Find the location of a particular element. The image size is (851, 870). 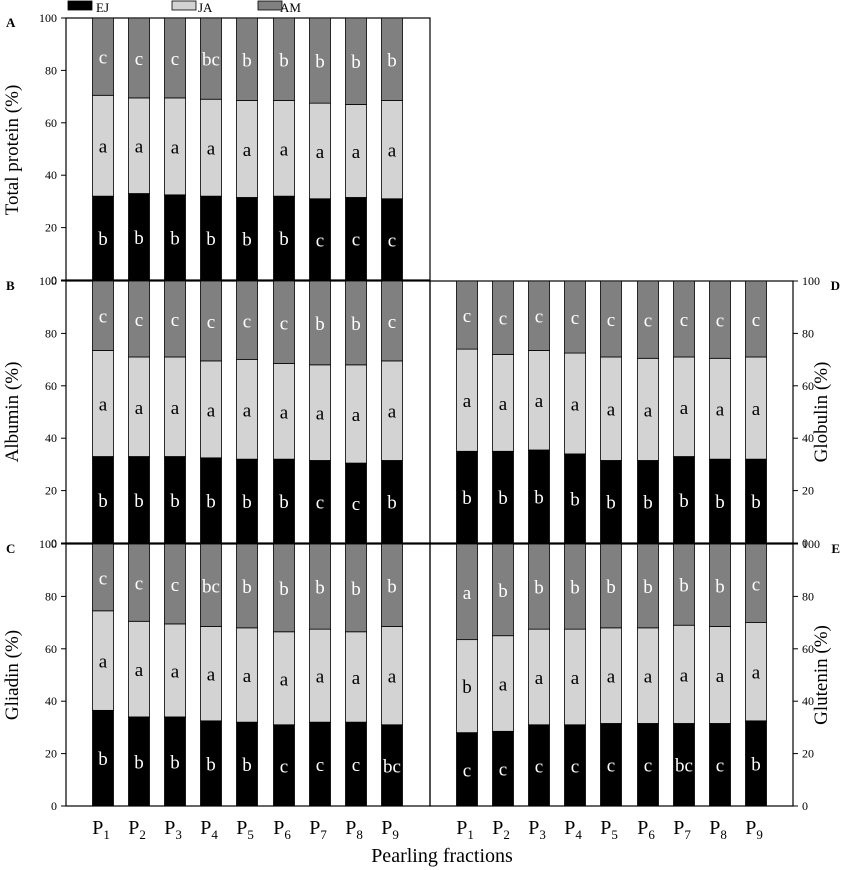

sig-letter-a-am-p2: c is located at coordinates (139, 59).